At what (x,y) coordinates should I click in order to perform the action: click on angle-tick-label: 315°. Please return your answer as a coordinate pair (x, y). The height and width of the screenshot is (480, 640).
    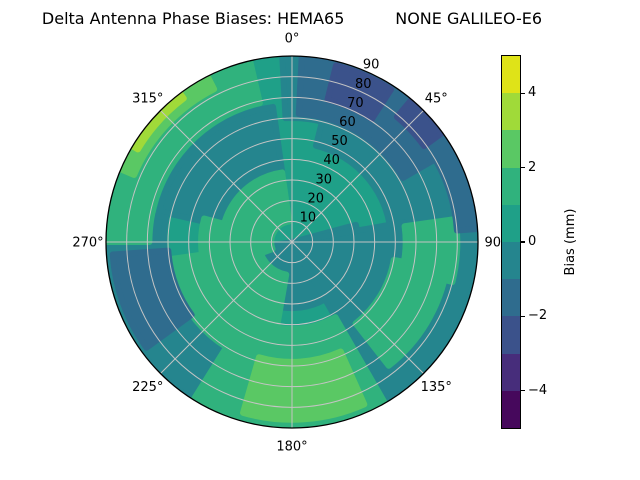
    Looking at the image, I should click on (147, 98).